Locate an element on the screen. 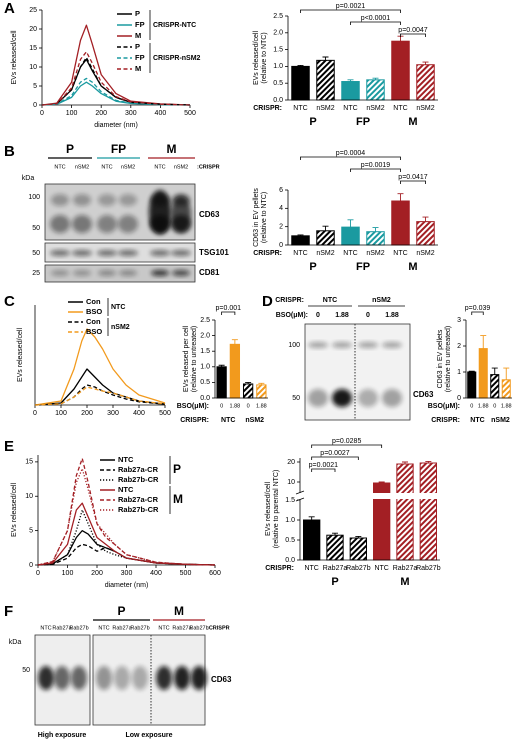 This screenshot has width=520, height=745. legend-group: M is located at coordinates (178, 499).